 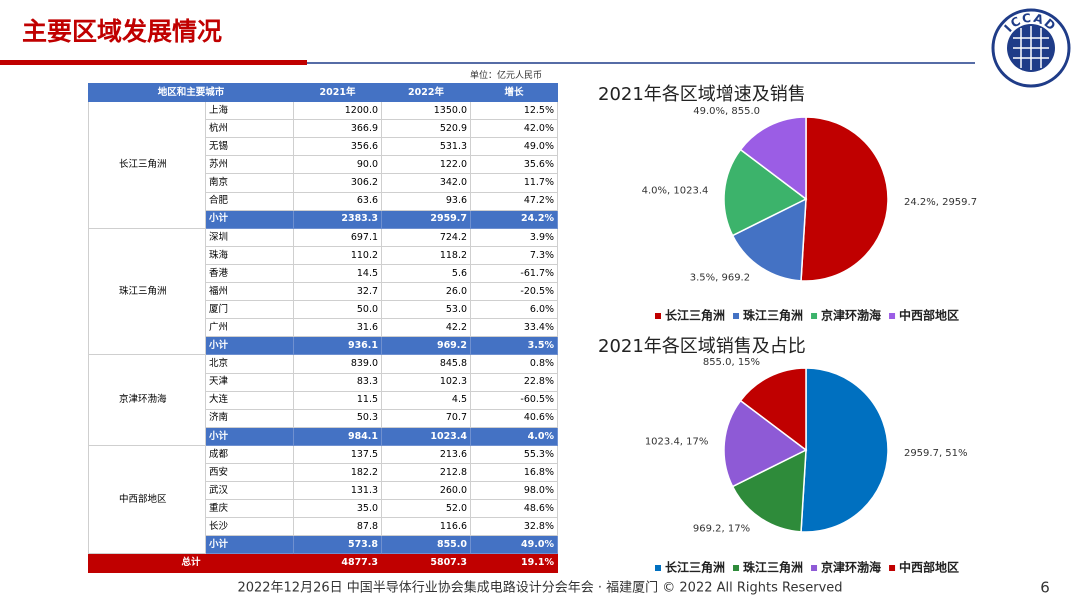 I want to click on number-cell: 5.6, so click(x=426, y=273).